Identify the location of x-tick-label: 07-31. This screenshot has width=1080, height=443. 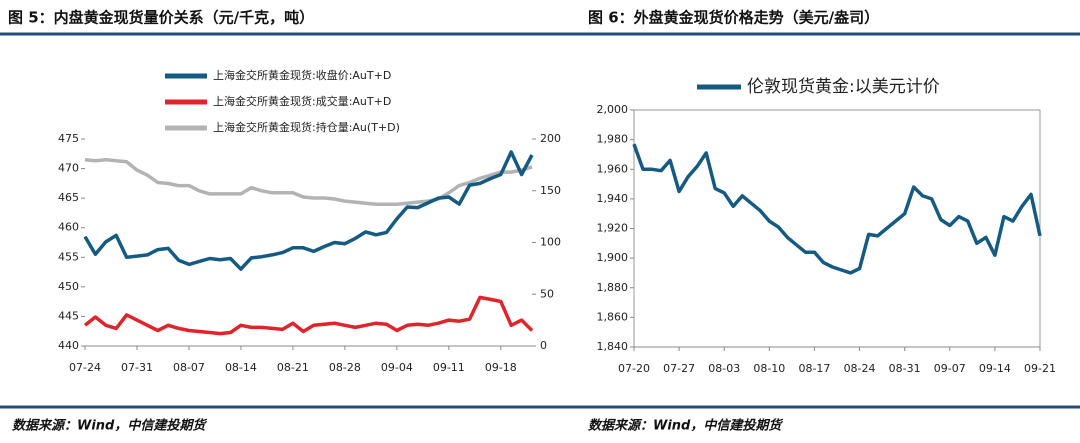
(137, 367).